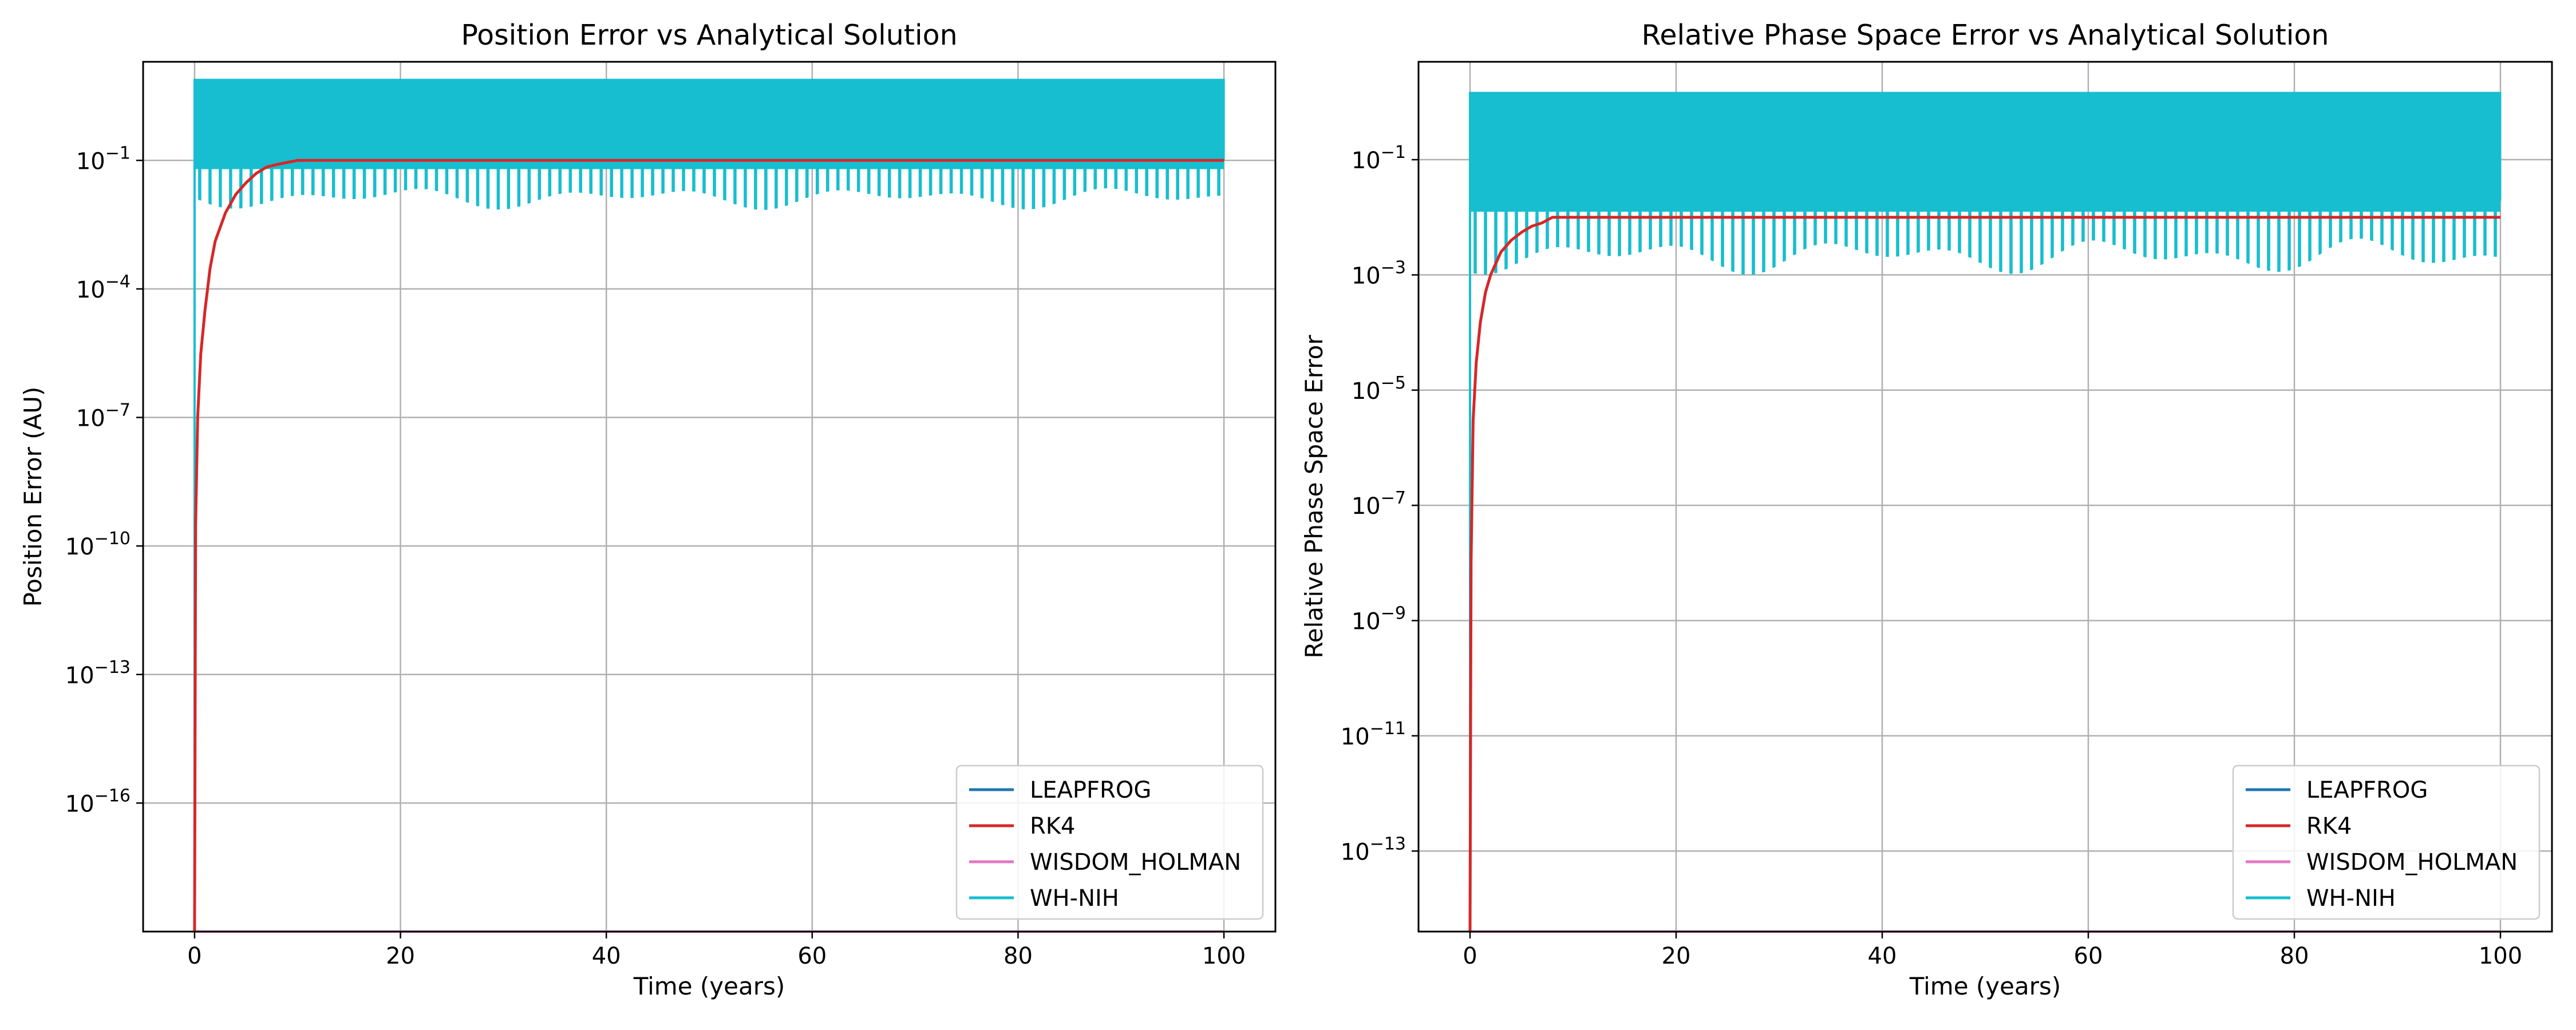 The width and height of the screenshot is (2576, 1030). What do you see at coordinates (1379, 619) in the screenshot?
I see `y-tick-label: 10⁻⁹` at bounding box center [1379, 619].